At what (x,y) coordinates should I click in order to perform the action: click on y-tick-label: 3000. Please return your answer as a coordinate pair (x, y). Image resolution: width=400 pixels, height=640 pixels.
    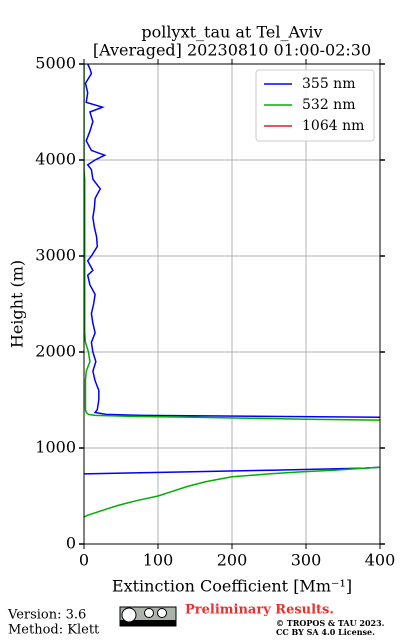
    Looking at the image, I should click on (55, 255).